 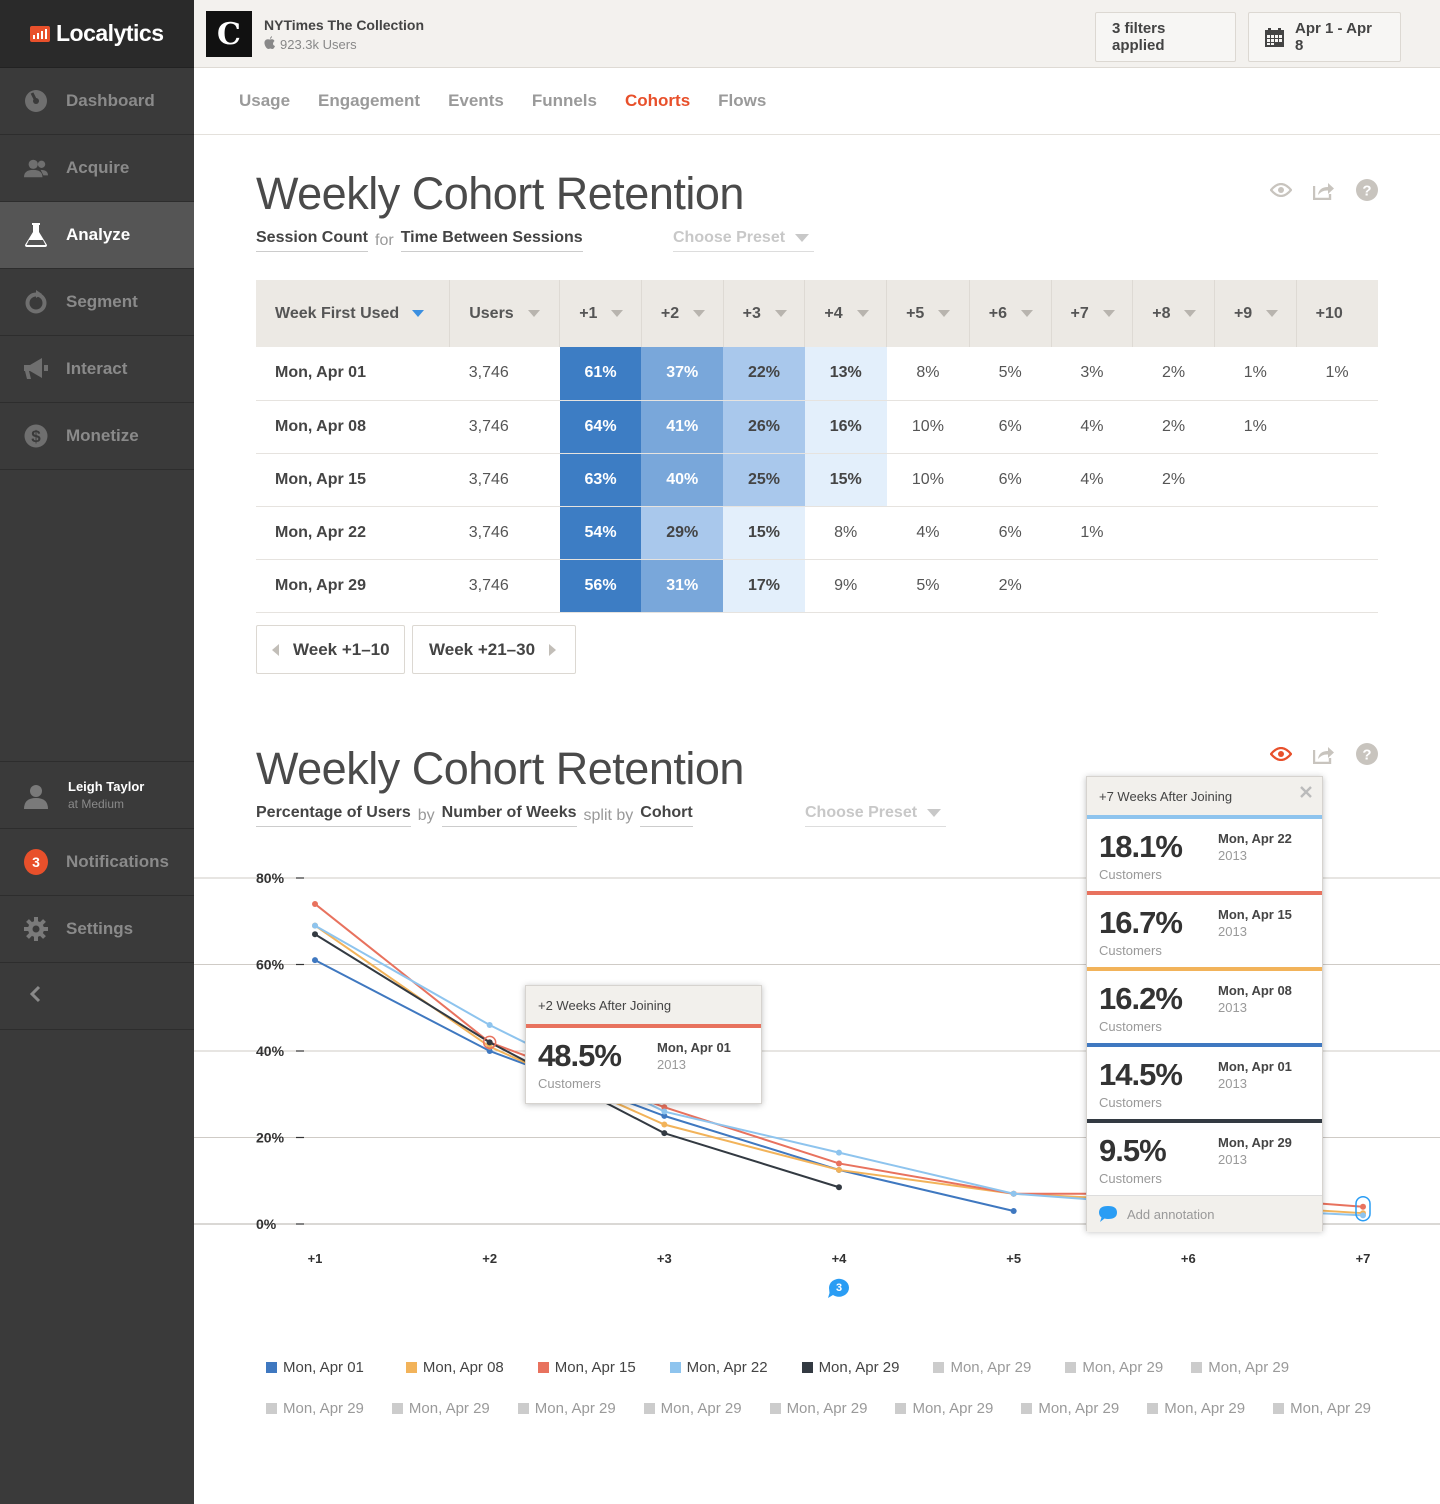 What do you see at coordinates (666, 815) in the screenshot?
I see `chart-split-selector: Cohort` at bounding box center [666, 815].